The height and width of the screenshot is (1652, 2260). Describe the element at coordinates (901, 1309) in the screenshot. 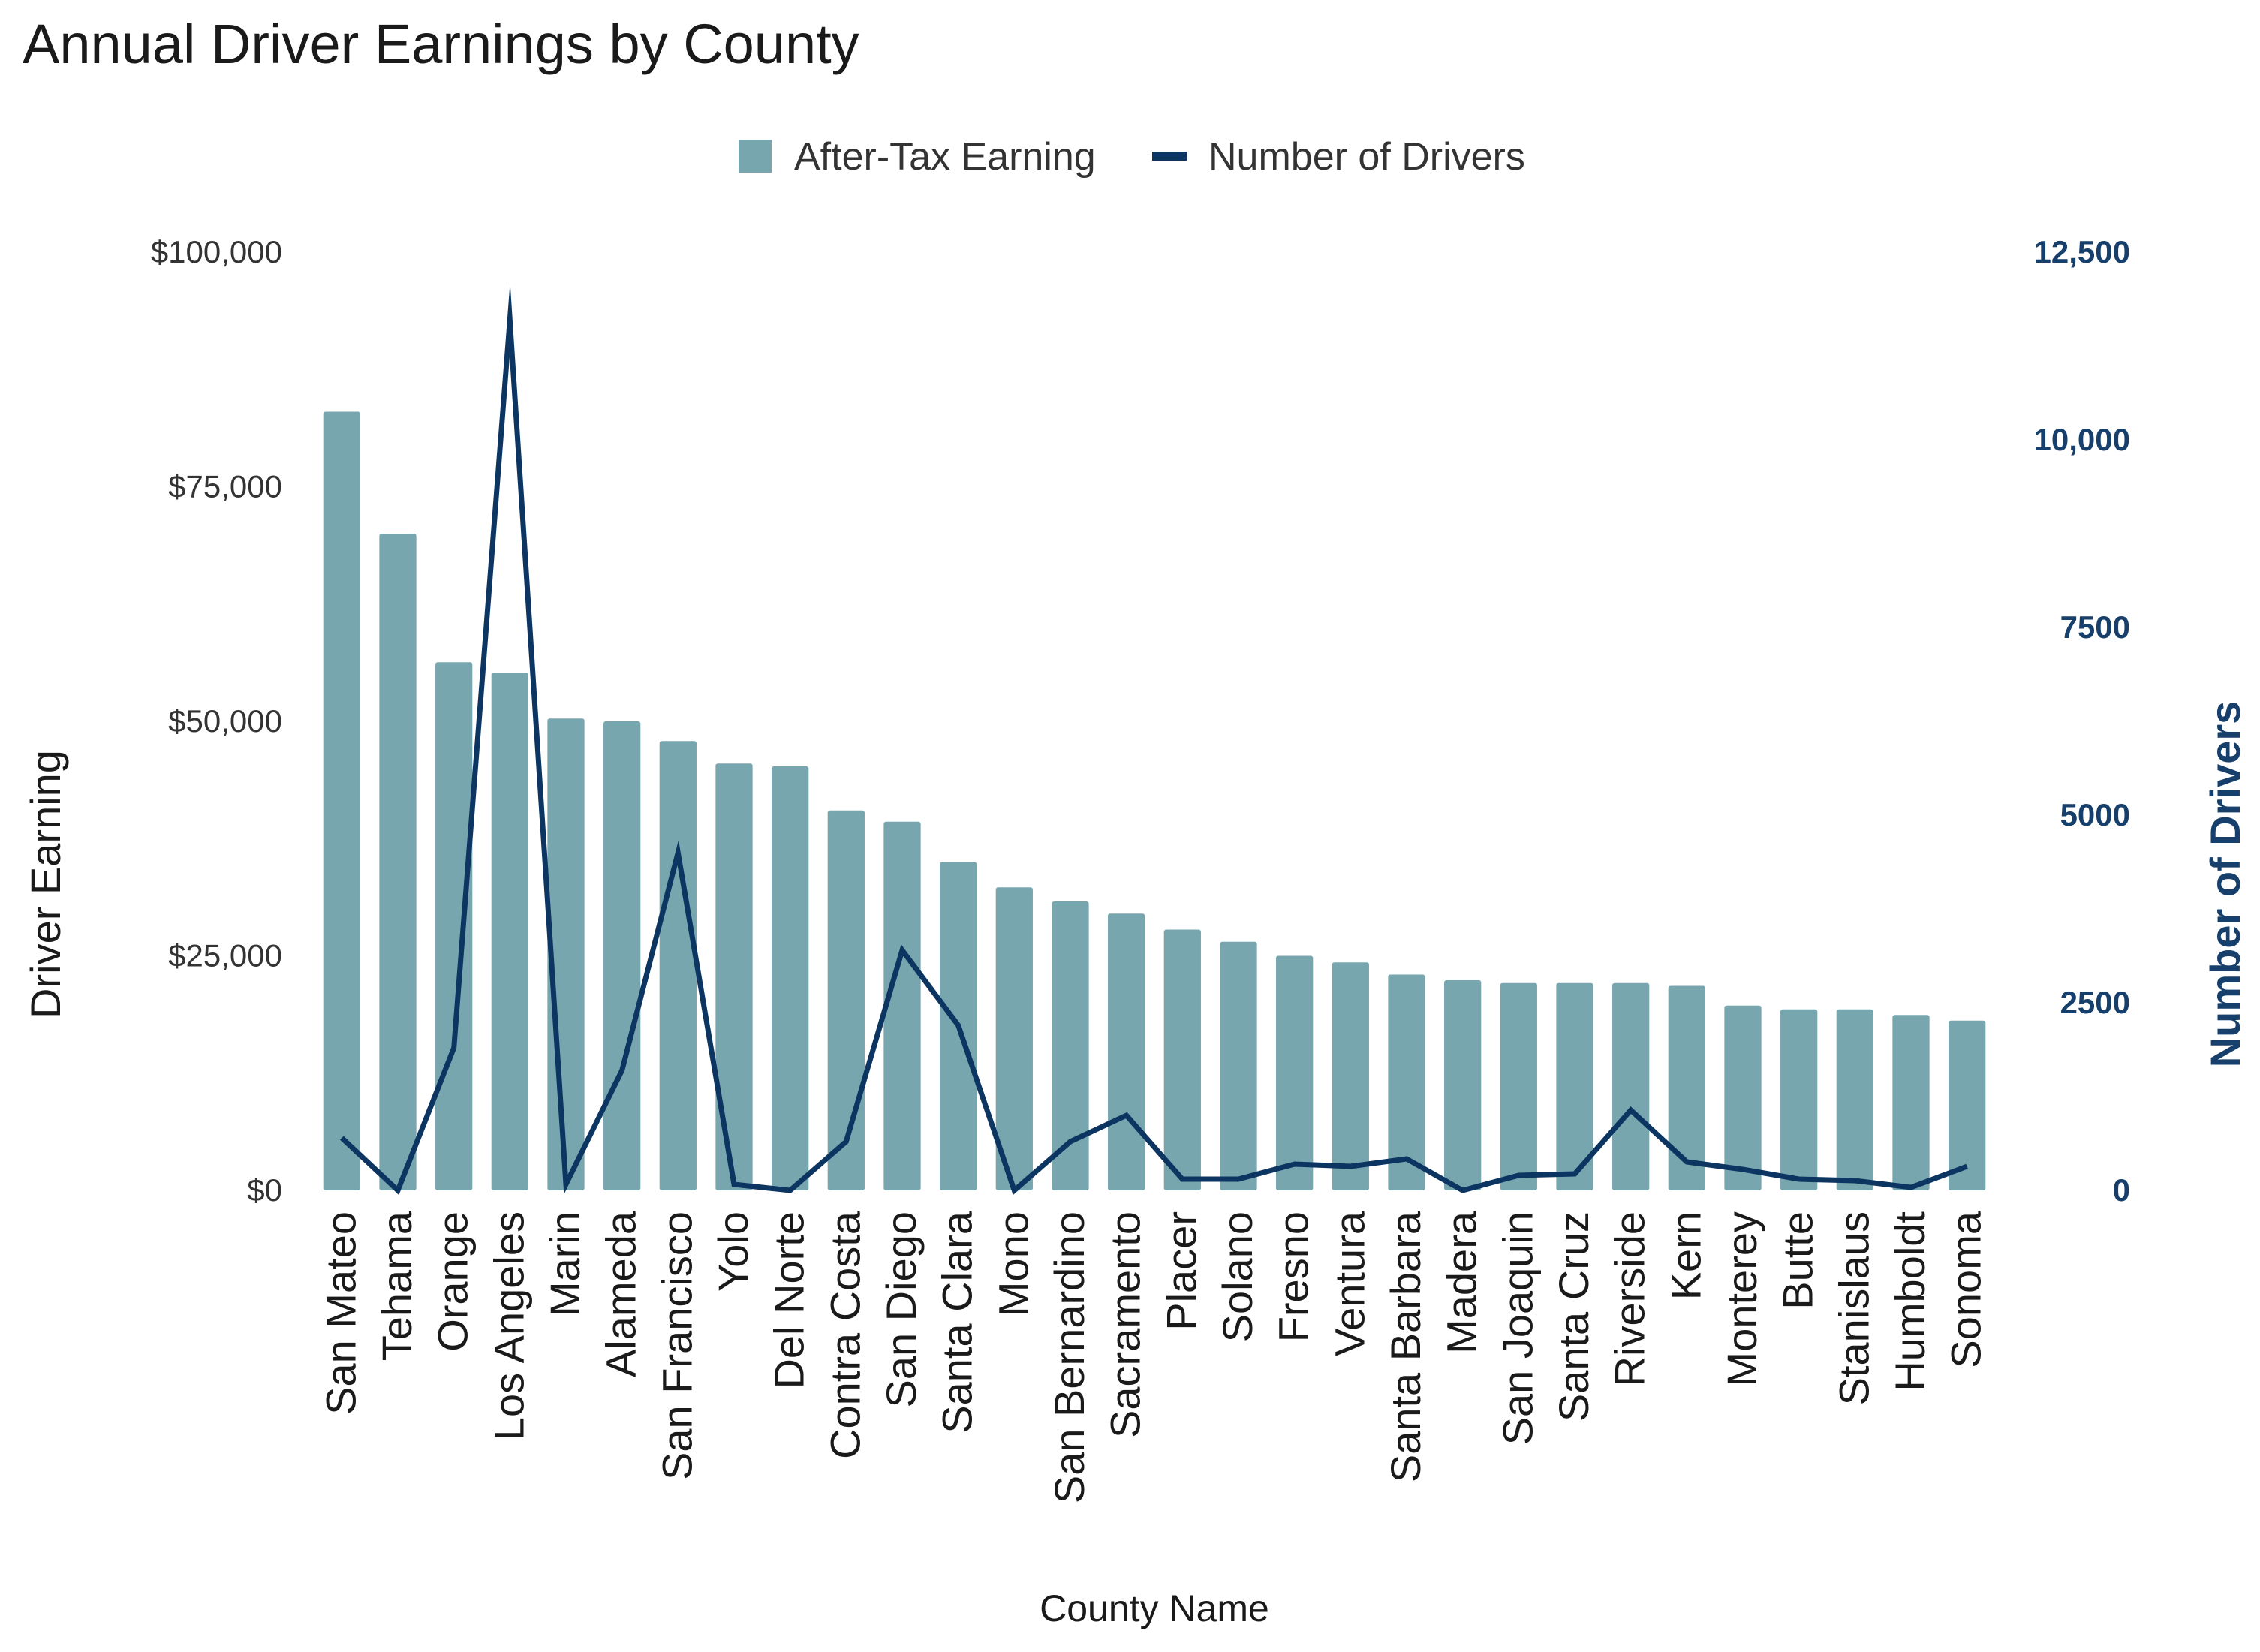

I see `category-label: San Diego` at that location.